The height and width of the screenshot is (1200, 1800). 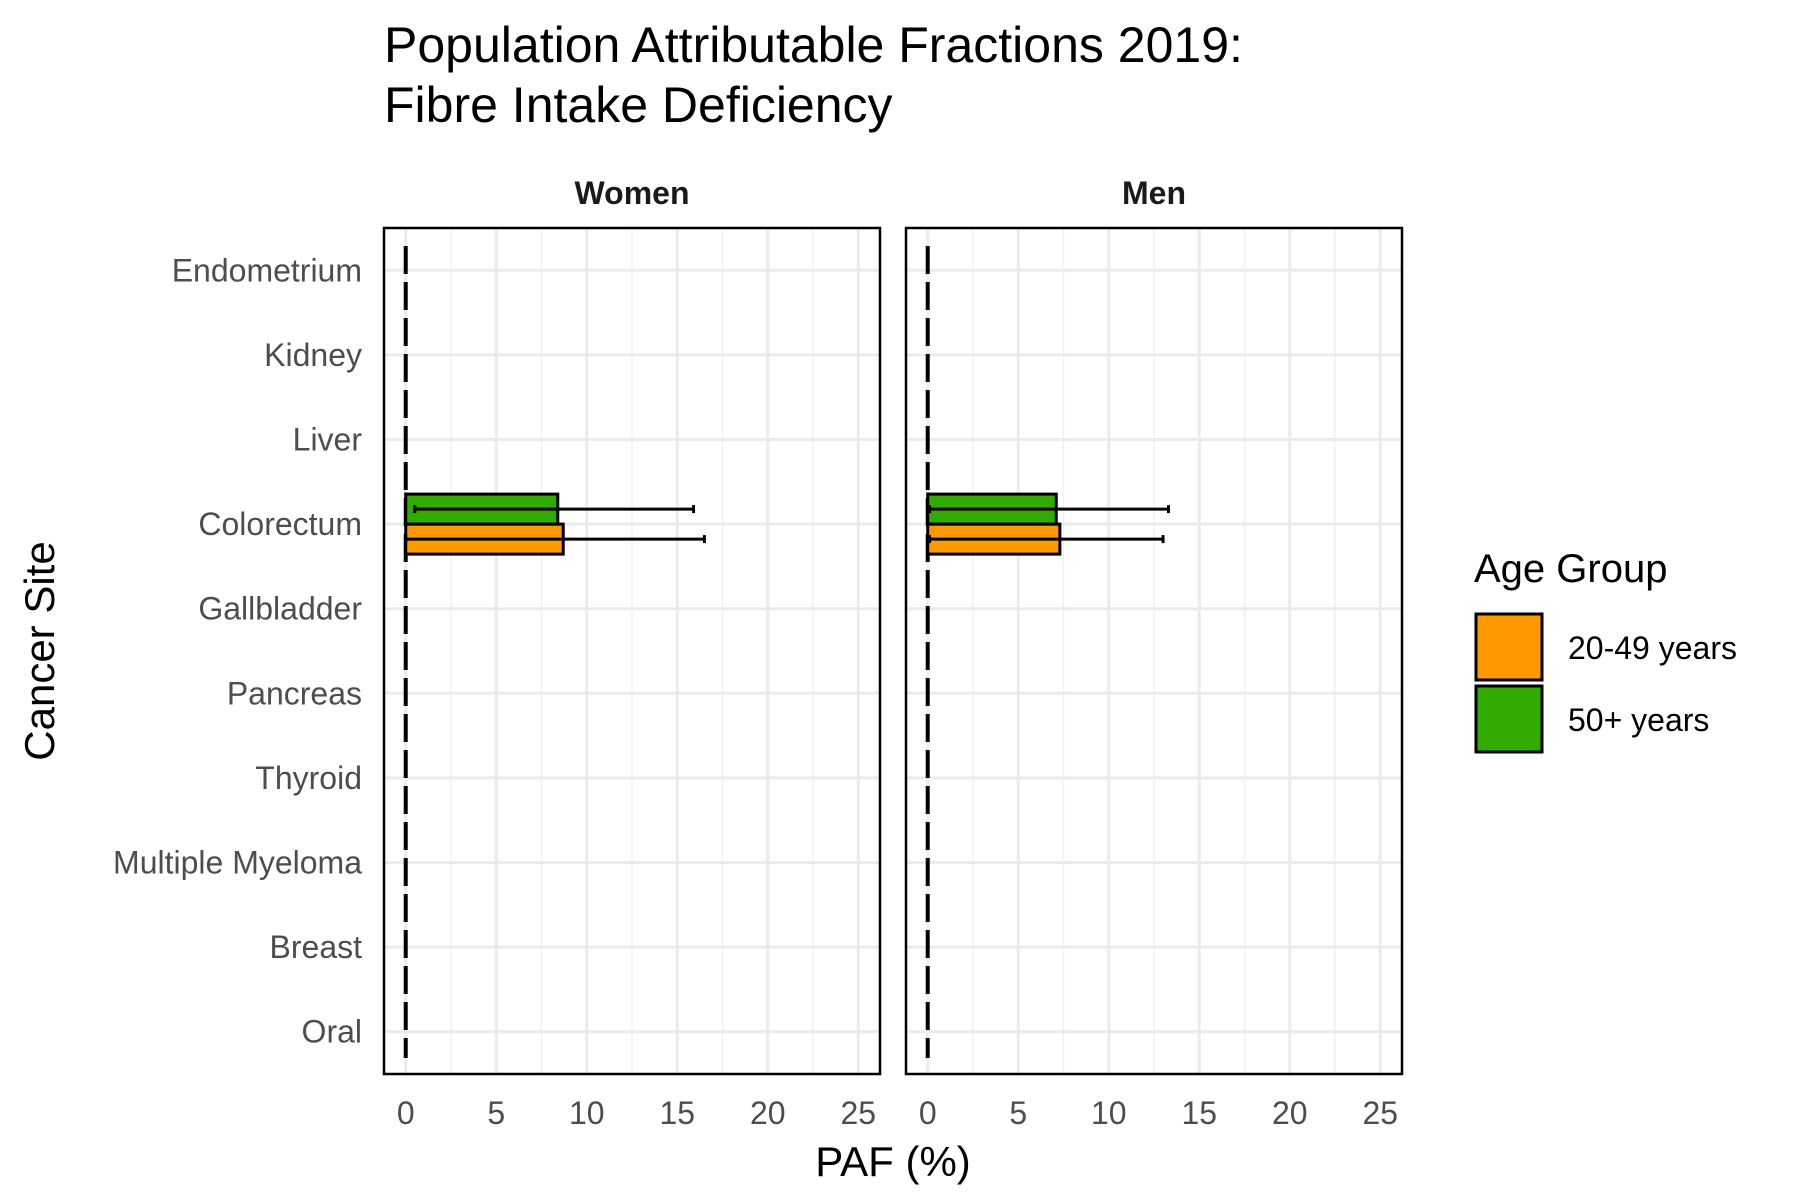 What do you see at coordinates (280, 609) in the screenshot?
I see `y-tick-label: Gallbladder` at bounding box center [280, 609].